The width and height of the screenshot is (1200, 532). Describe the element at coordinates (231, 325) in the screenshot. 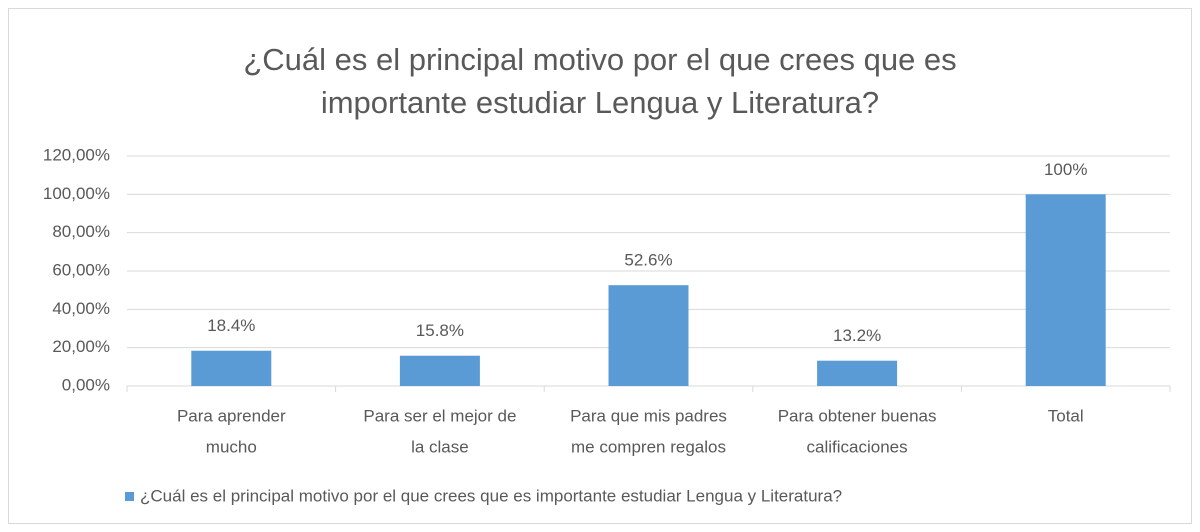

I see `data-label: 18.4%` at that location.